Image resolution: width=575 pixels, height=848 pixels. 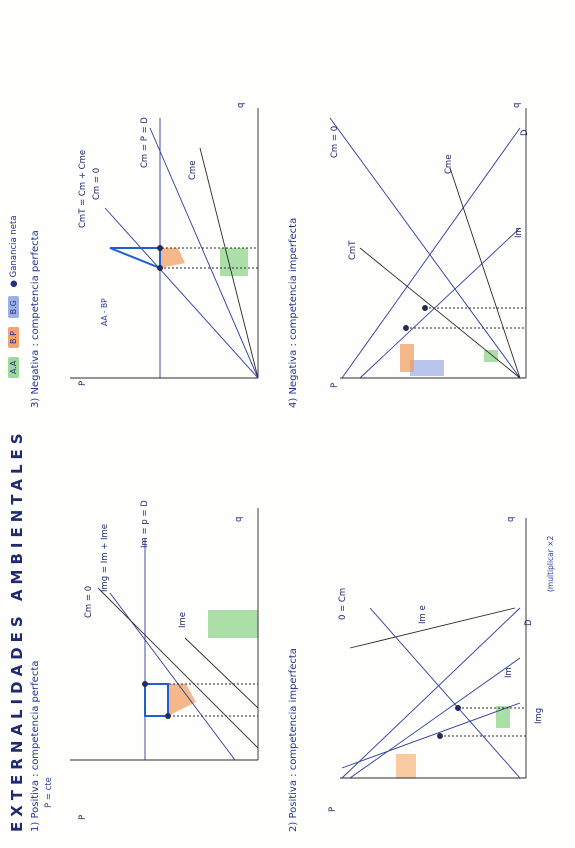 I want to click on g3-green-area, so click(x=234, y=262).